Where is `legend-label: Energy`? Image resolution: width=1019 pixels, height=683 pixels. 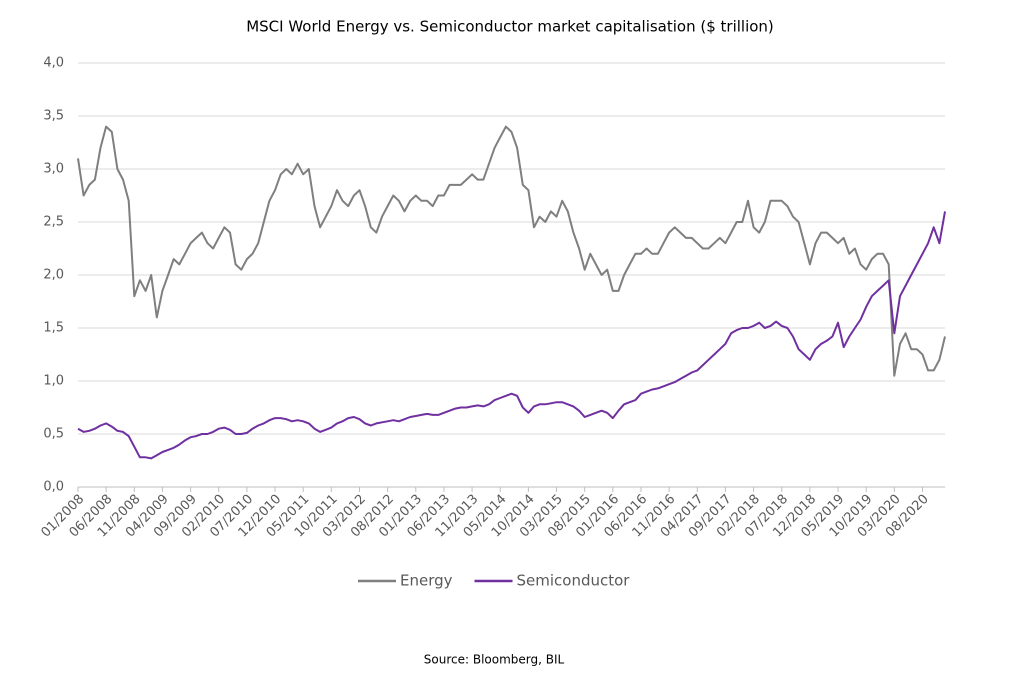
legend-label: Energy is located at coordinates (426, 581).